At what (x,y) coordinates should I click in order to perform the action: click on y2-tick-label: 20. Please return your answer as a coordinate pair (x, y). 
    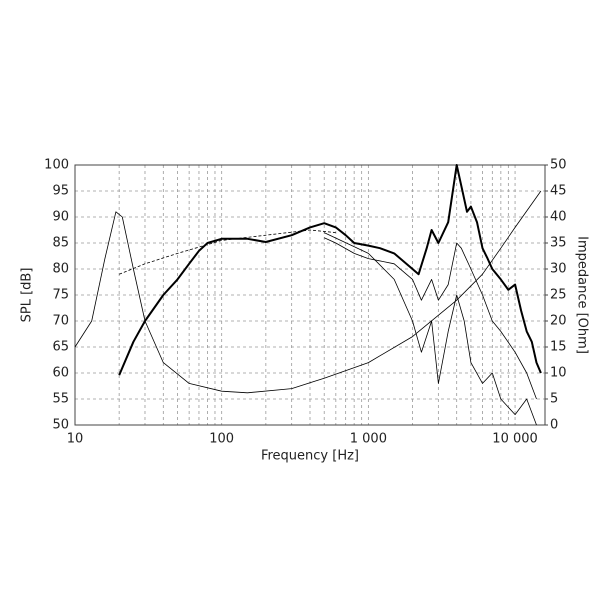
    Looking at the image, I should click on (558, 321).